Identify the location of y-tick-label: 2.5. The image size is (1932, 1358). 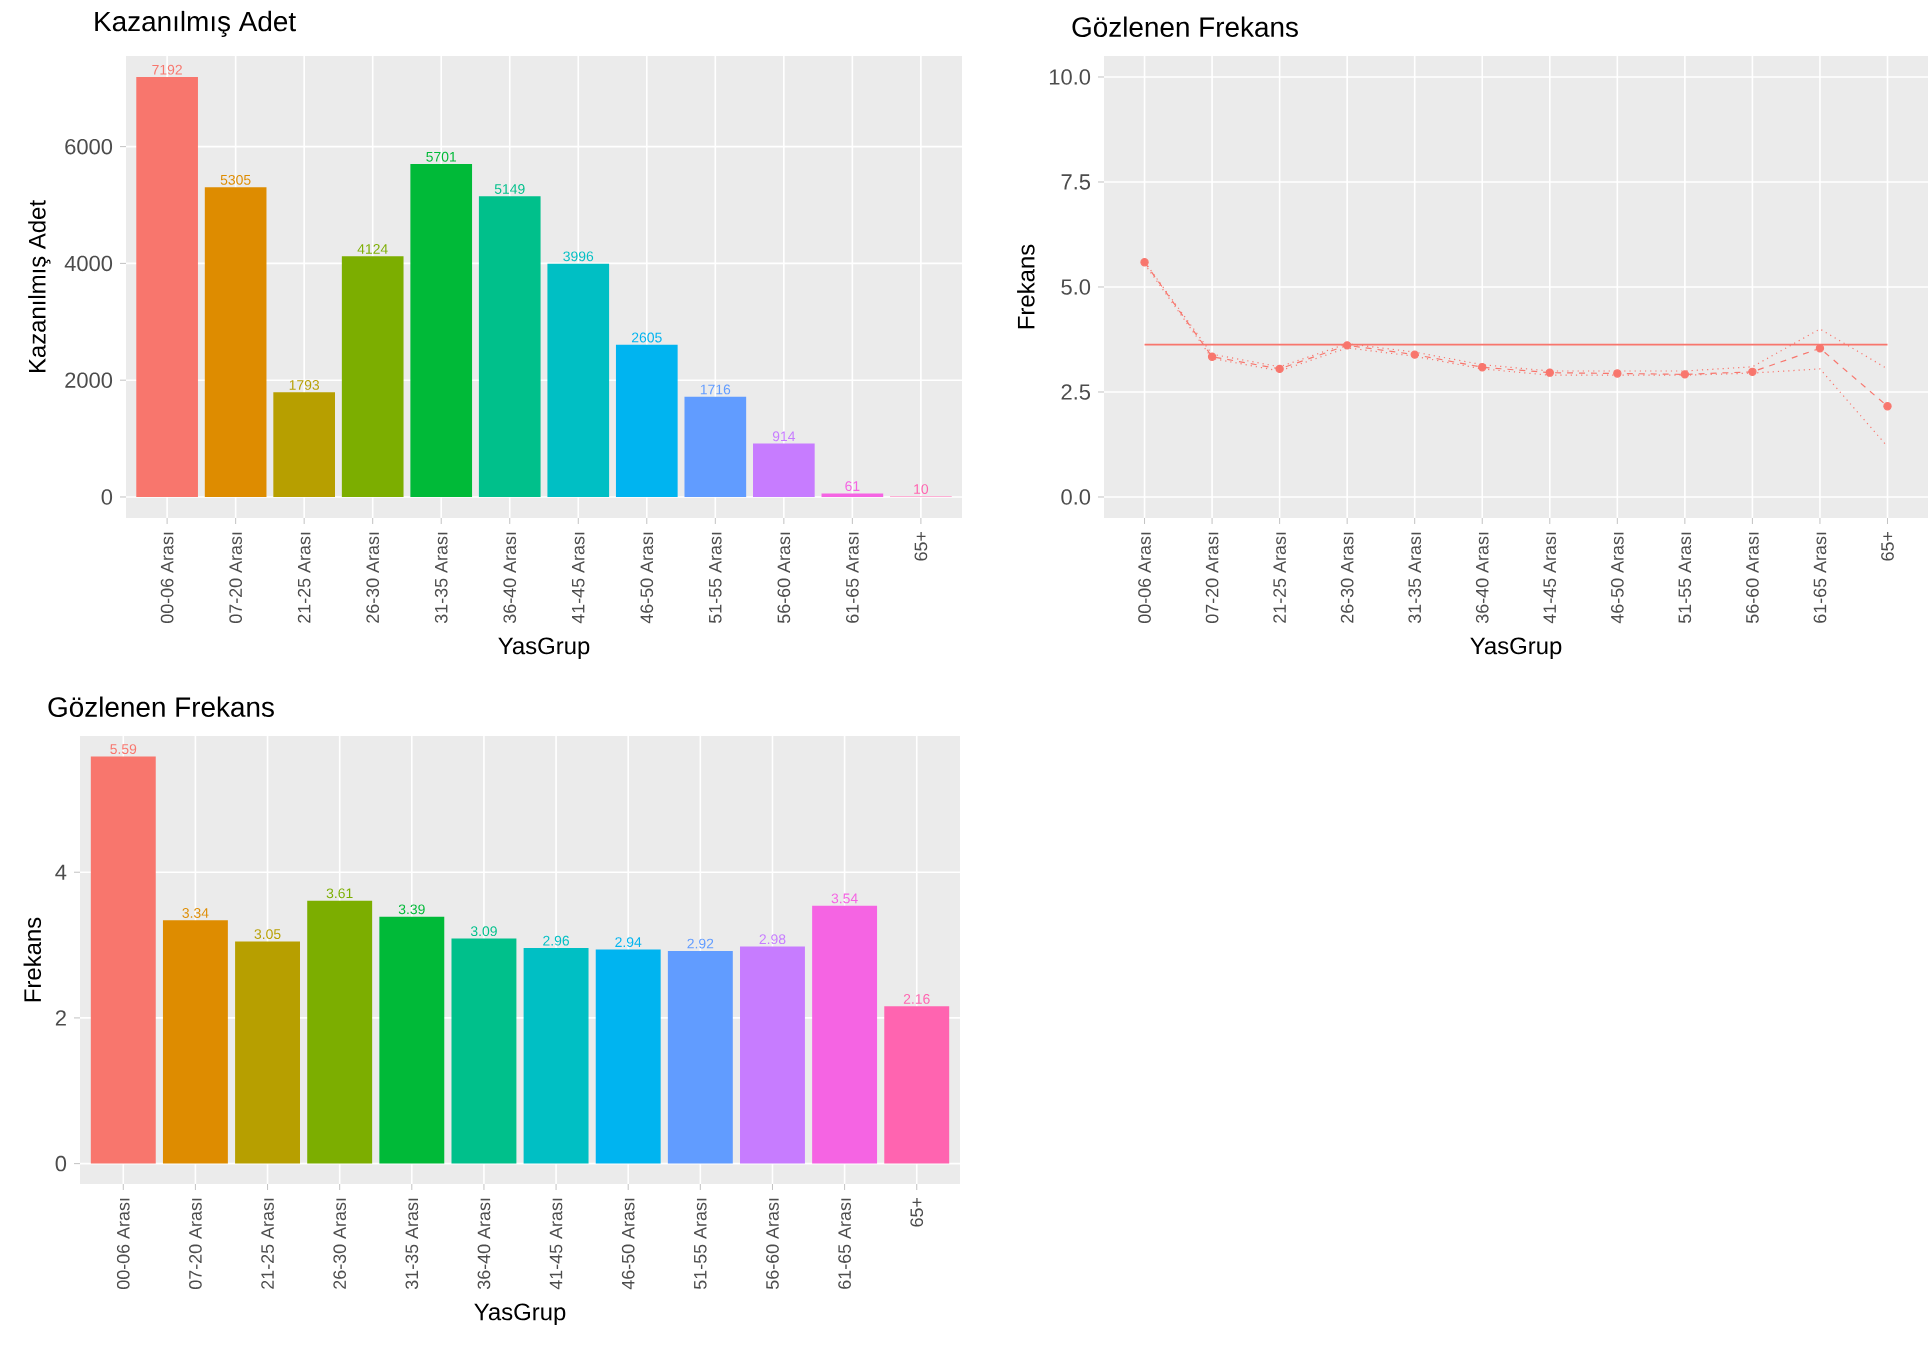
(1076, 392).